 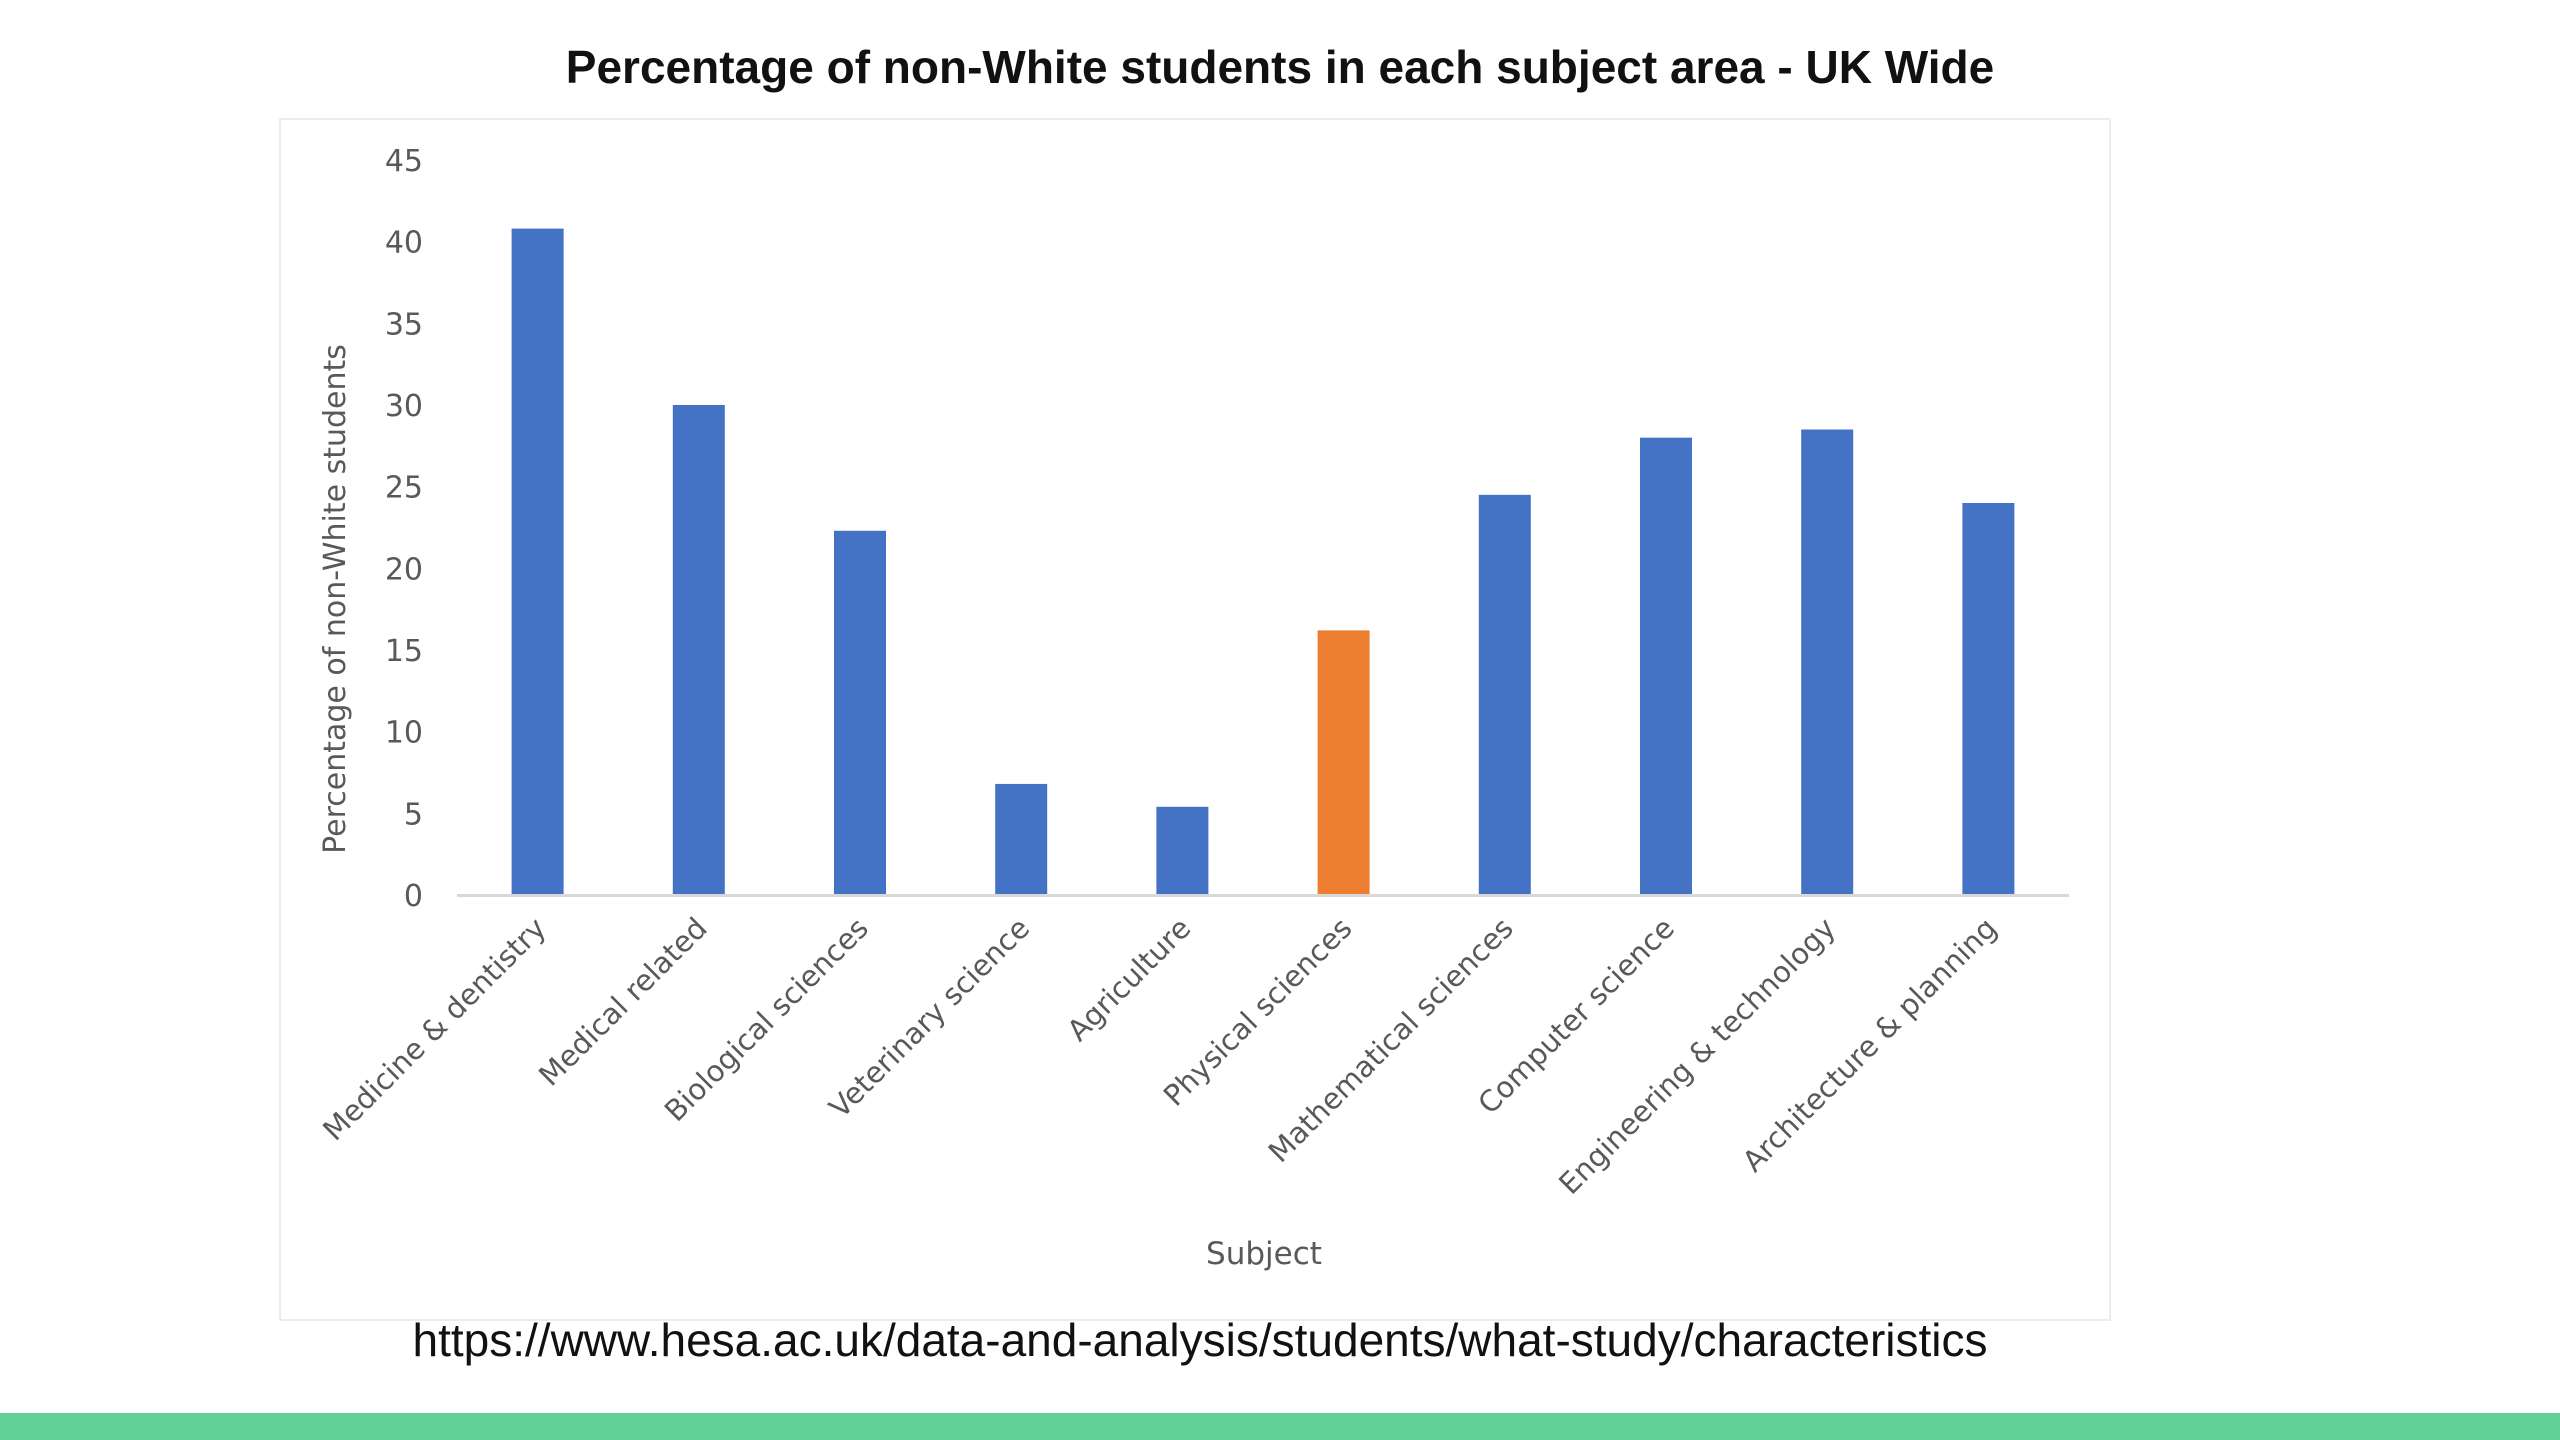 What do you see at coordinates (404, 529) in the screenshot?
I see `y-axis-ticks: 0 5 10 15 20 25 30 35 40 45` at bounding box center [404, 529].